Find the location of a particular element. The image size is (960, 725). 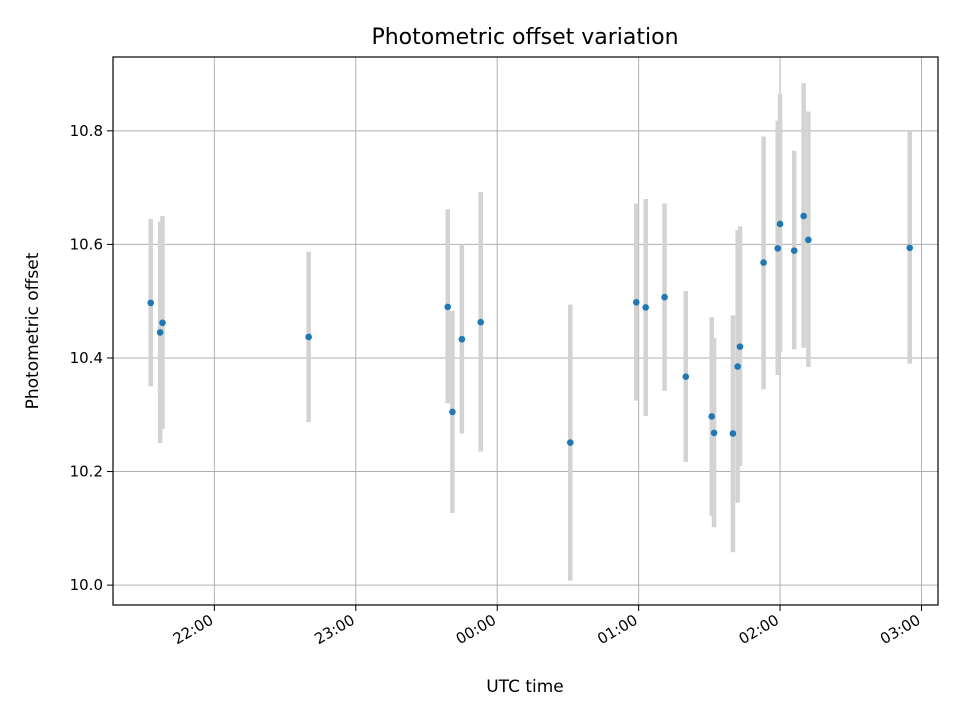

y-tick-label: 10.2 is located at coordinates (86, 472).